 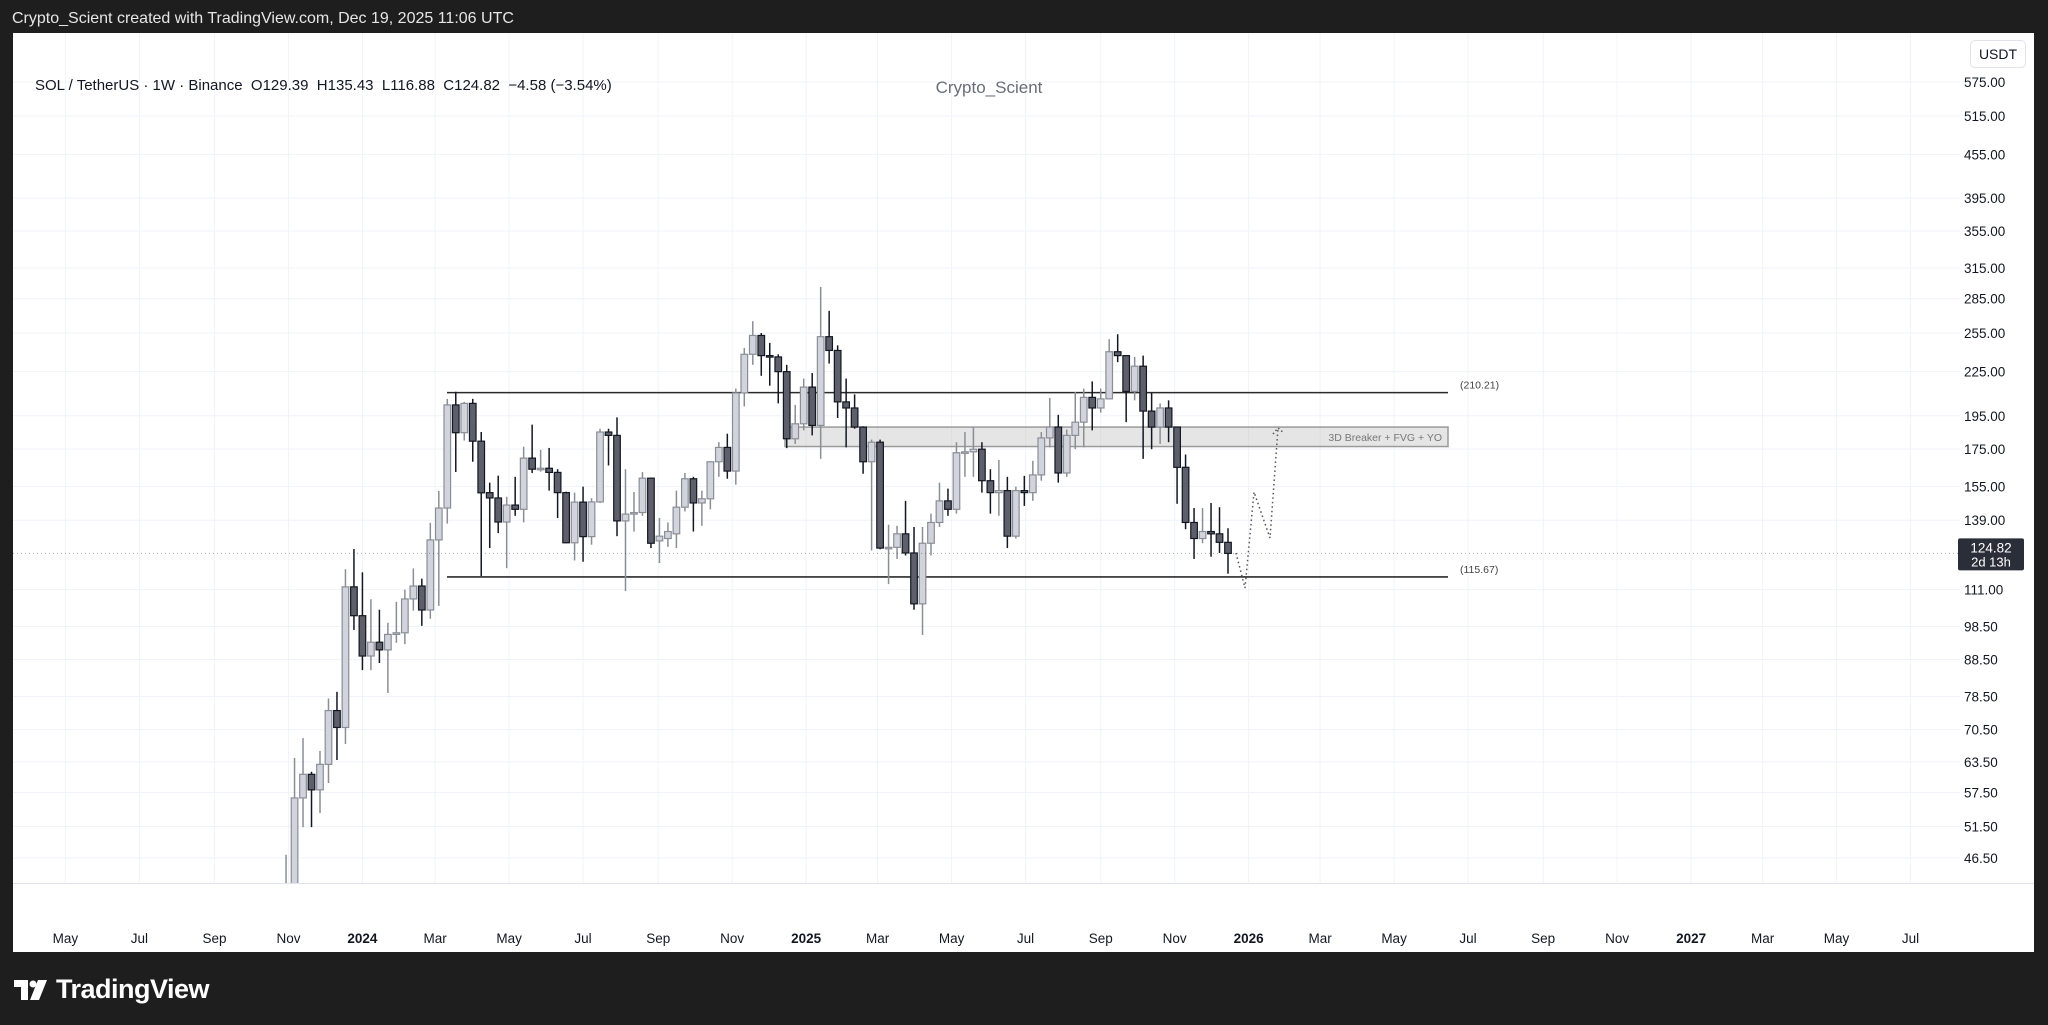 What do you see at coordinates (1984, 268) in the screenshot?
I see `price-tick-label: 315.00` at bounding box center [1984, 268].